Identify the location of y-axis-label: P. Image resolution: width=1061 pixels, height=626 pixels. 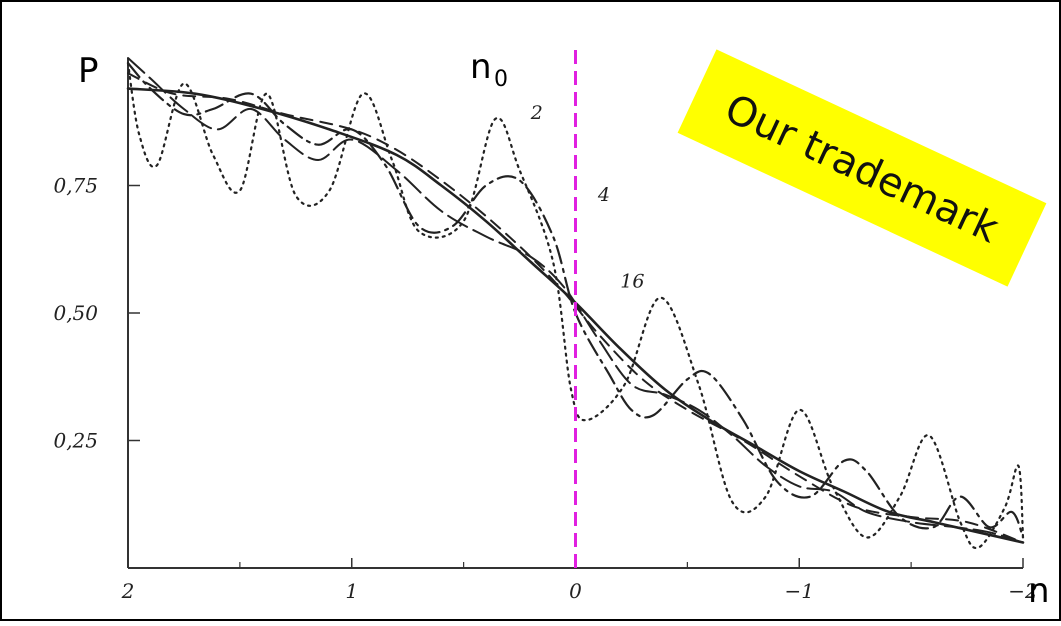
(88, 71).